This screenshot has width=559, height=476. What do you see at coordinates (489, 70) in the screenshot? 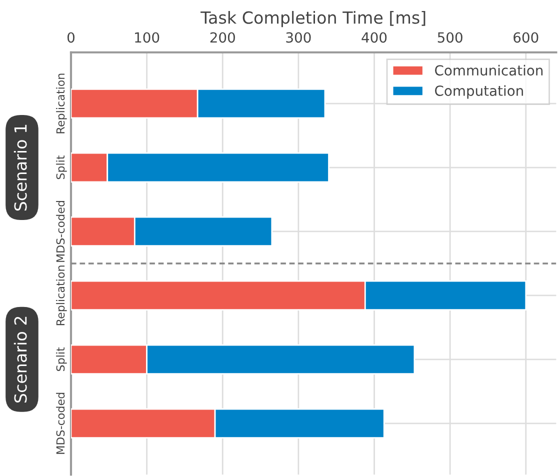
I see `legend-label: Communication` at bounding box center [489, 70].